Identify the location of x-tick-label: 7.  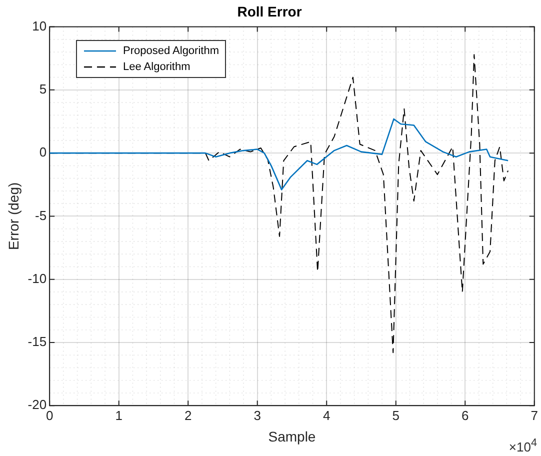
(534, 415).